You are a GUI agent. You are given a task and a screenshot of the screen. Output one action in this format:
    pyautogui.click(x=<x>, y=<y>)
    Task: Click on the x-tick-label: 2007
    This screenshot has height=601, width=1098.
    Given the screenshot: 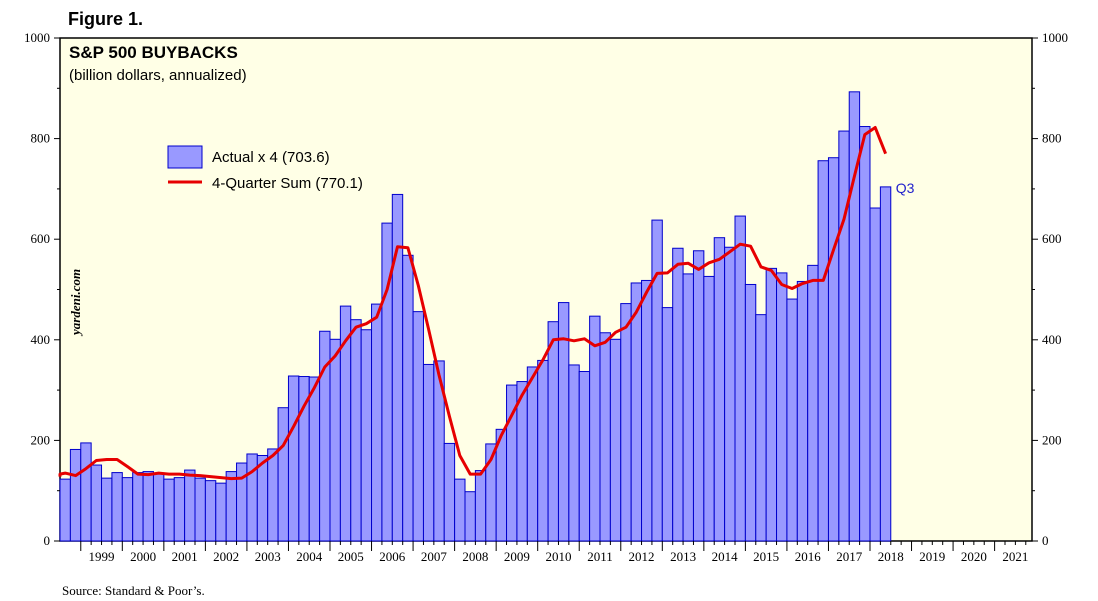 What is the action you would take?
    pyautogui.click(x=434, y=556)
    